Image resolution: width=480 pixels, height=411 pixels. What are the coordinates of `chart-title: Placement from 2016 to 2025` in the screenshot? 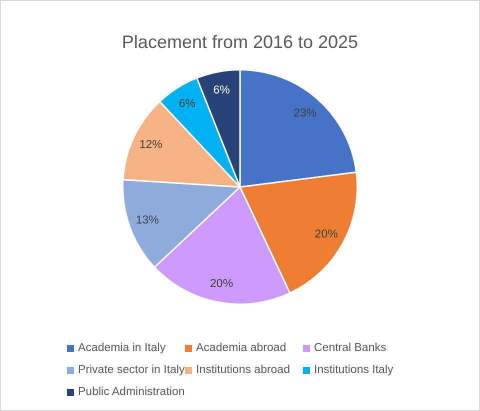 It's located at (240, 42).